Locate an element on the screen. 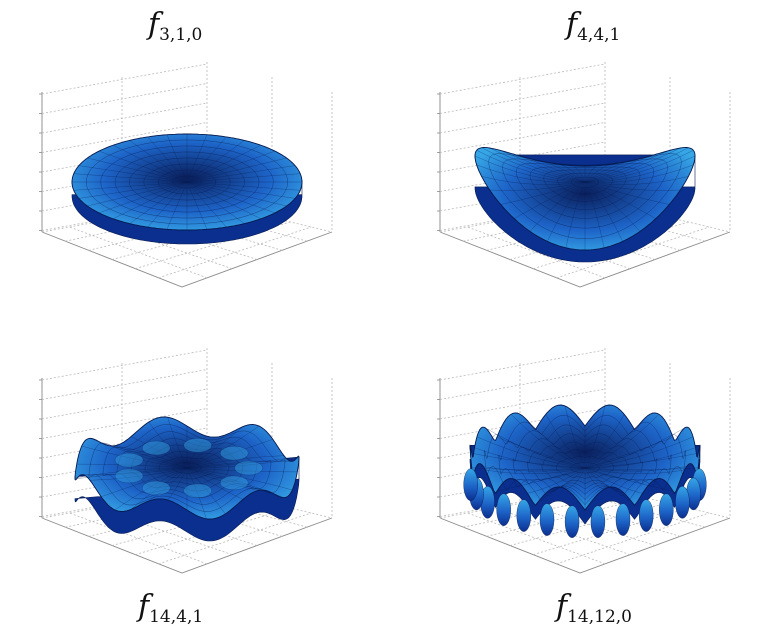 This screenshot has height=632, width=762. label-f-4-4-1: f4,4,1 is located at coordinates (593, 27).